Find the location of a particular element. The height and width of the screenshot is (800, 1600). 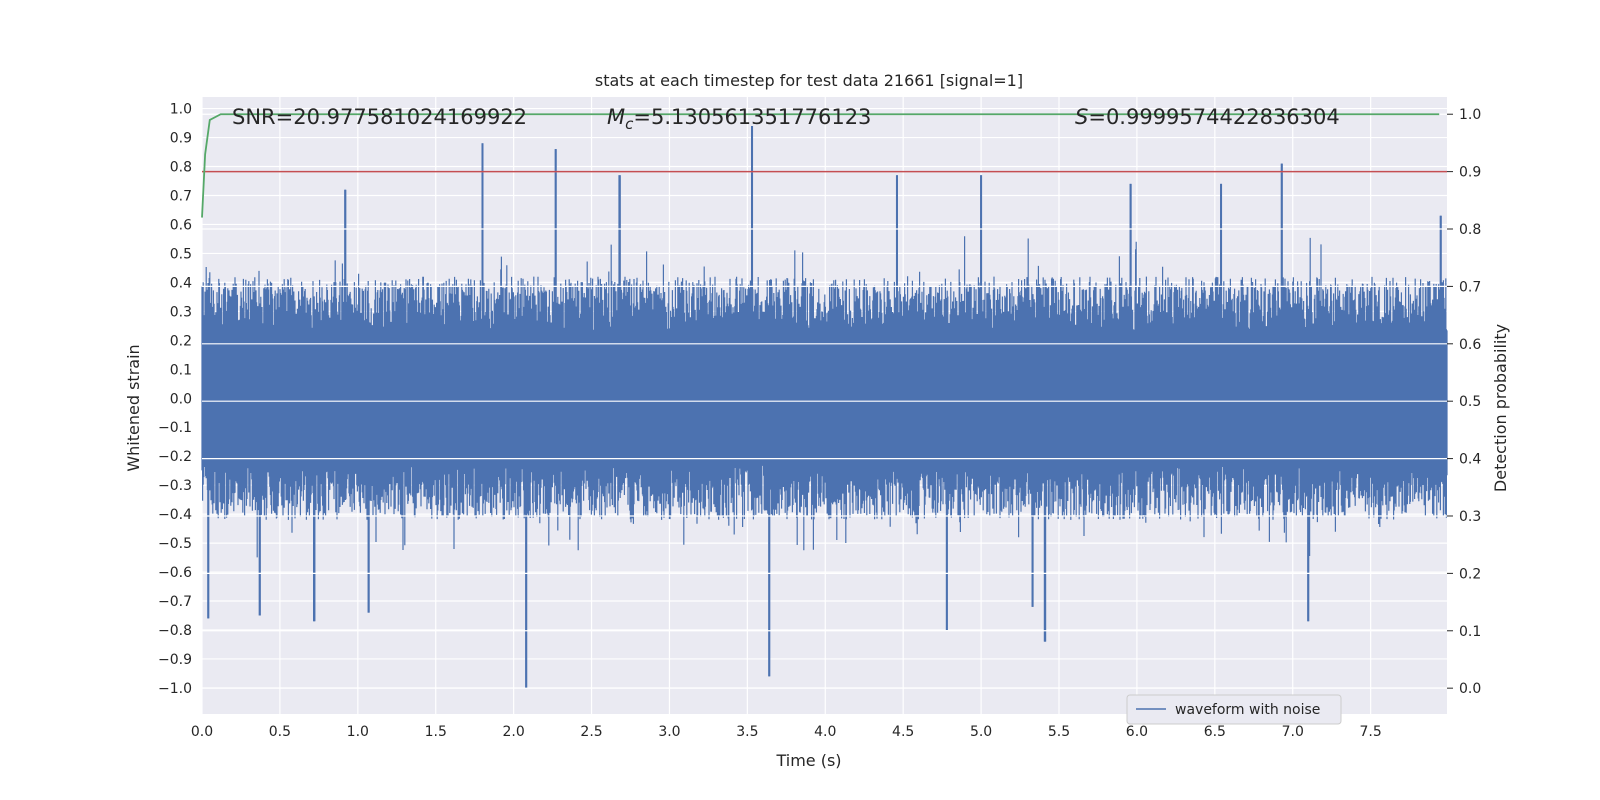

y-left-tick-label: 0.0 is located at coordinates (181, 399).